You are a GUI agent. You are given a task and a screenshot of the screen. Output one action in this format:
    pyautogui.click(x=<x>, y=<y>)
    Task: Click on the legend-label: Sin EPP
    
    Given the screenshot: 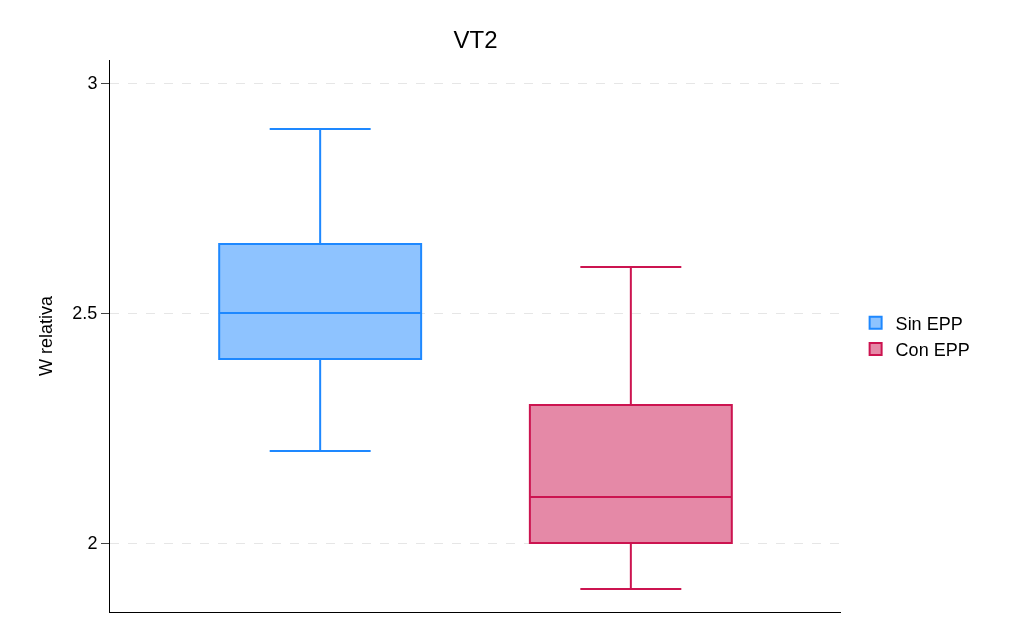 What is the action you would take?
    pyautogui.click(x=929, y=323)
    